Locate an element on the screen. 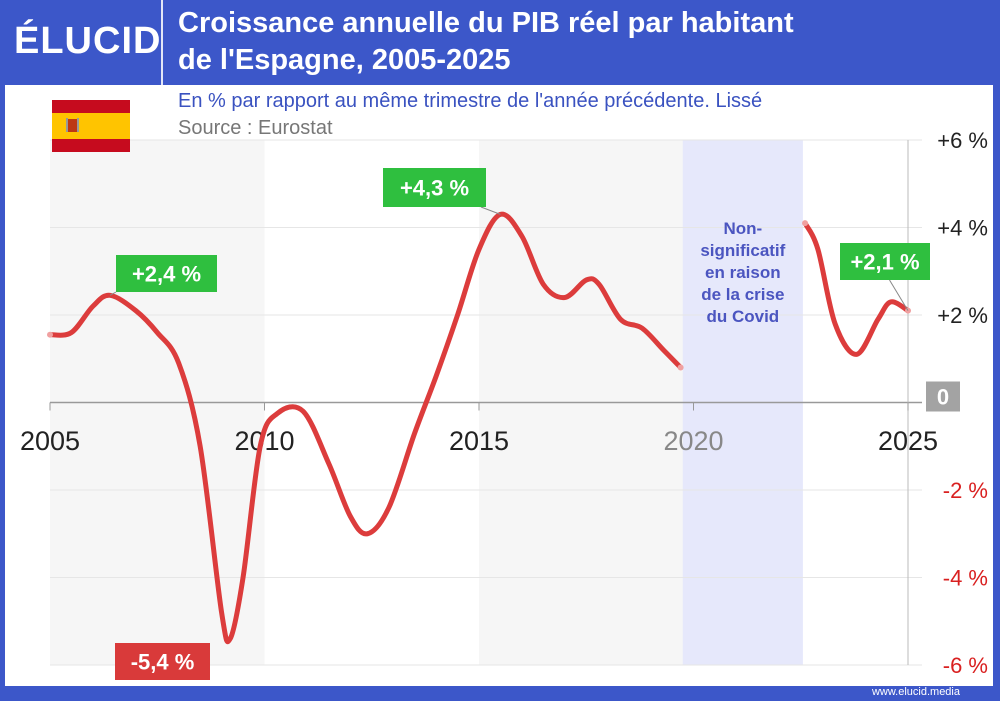  spain-flag-icon is located at coordinates (91, 126).